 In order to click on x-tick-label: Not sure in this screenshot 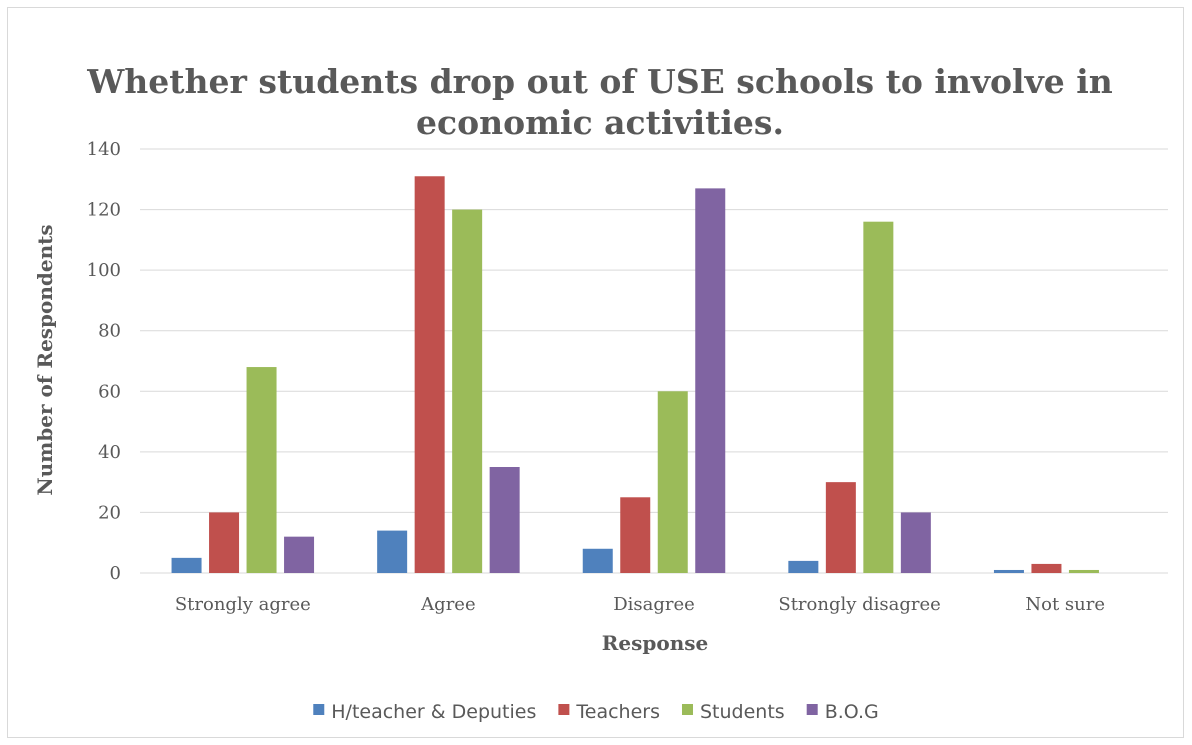, I will do `click(1065, 604)`.